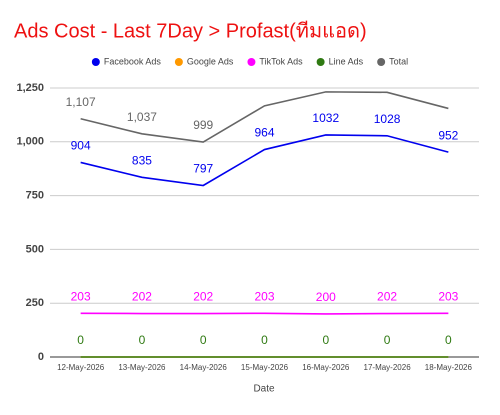 This screenshot has height=415, width=500. Describe the element at coordinates (30, 142) in the screenshot. I see `y-tick-label: 1,000` at that location.